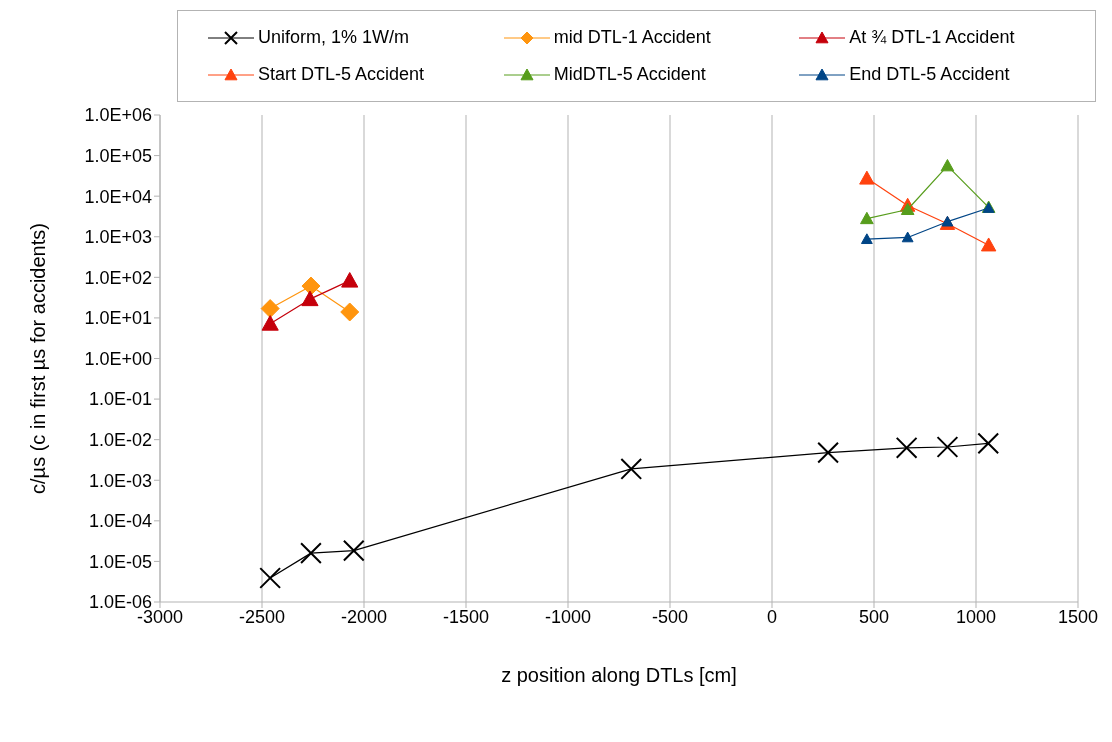 This screenshot has height=742, width=1112. What do you see at coordinates (118, 115) in the screenshot?
I see `y-tick-label: 1.0E+06` at bounding box center [118, 115].